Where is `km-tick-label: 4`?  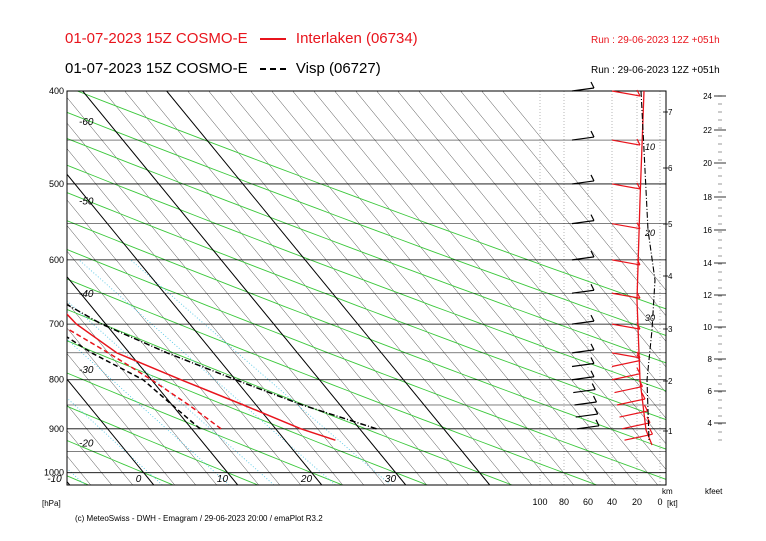
km-tick-label: 4 is located at coordinates (670, 276).